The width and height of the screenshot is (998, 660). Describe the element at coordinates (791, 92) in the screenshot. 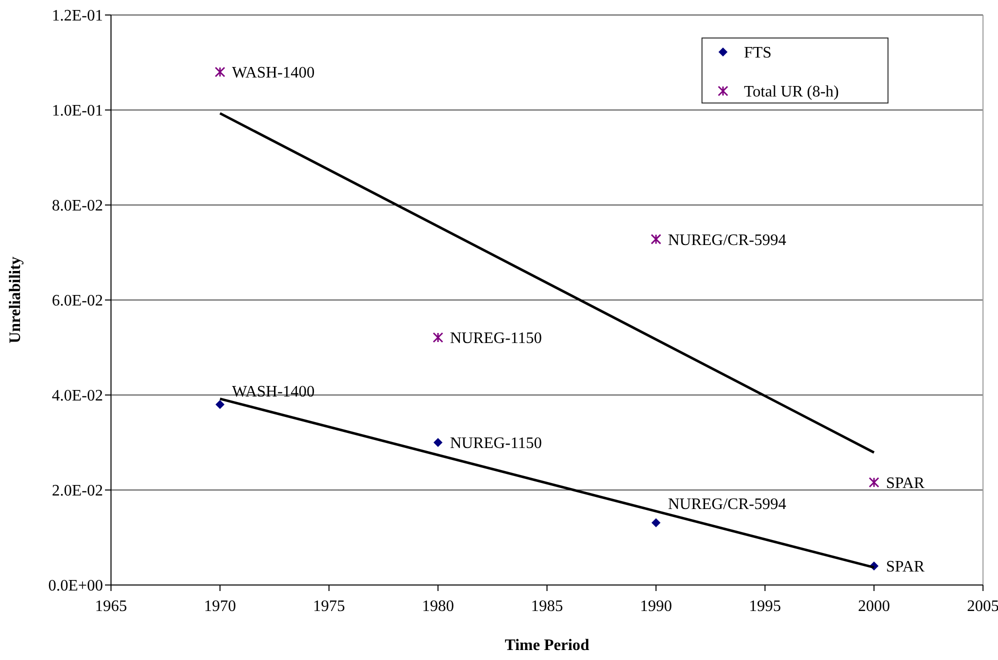

I see `legend-label: Total UR (8-h)` at that location.